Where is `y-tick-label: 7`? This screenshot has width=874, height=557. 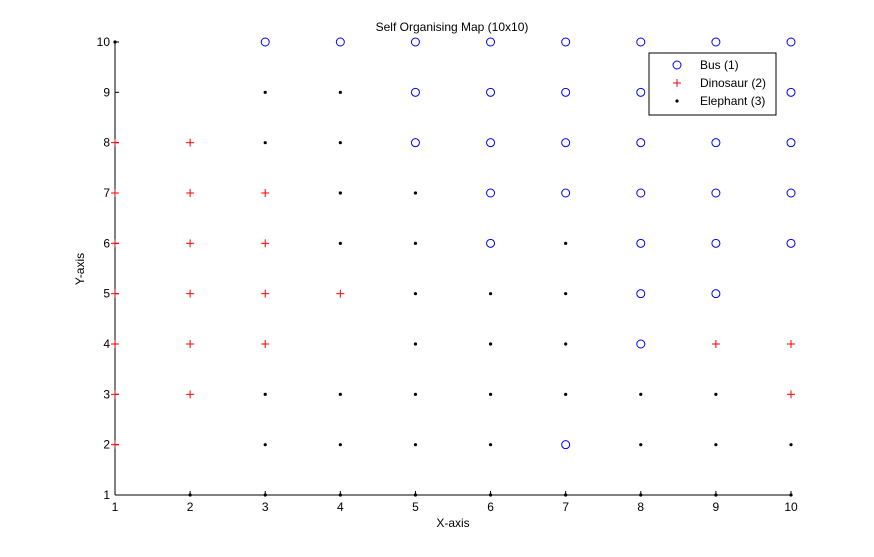 y-tick-label: 7 is located at coordinates (106, 193).